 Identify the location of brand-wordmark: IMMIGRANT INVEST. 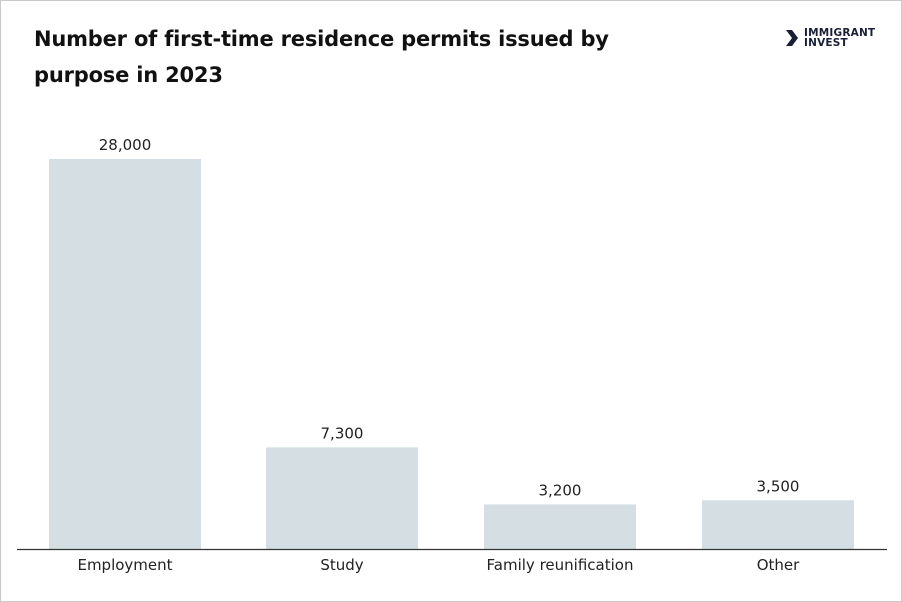
(840, 38).